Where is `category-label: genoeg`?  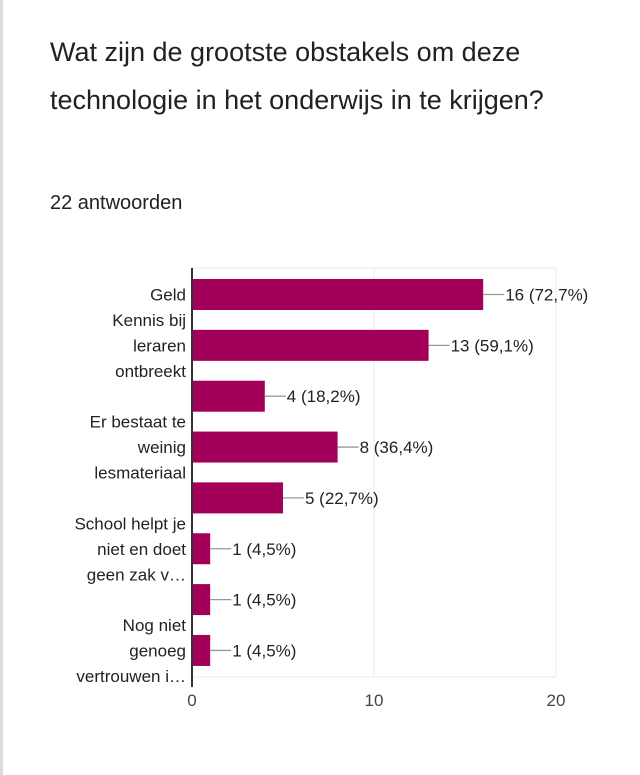
category-label: genoeg is located at coordinates (157, 650).